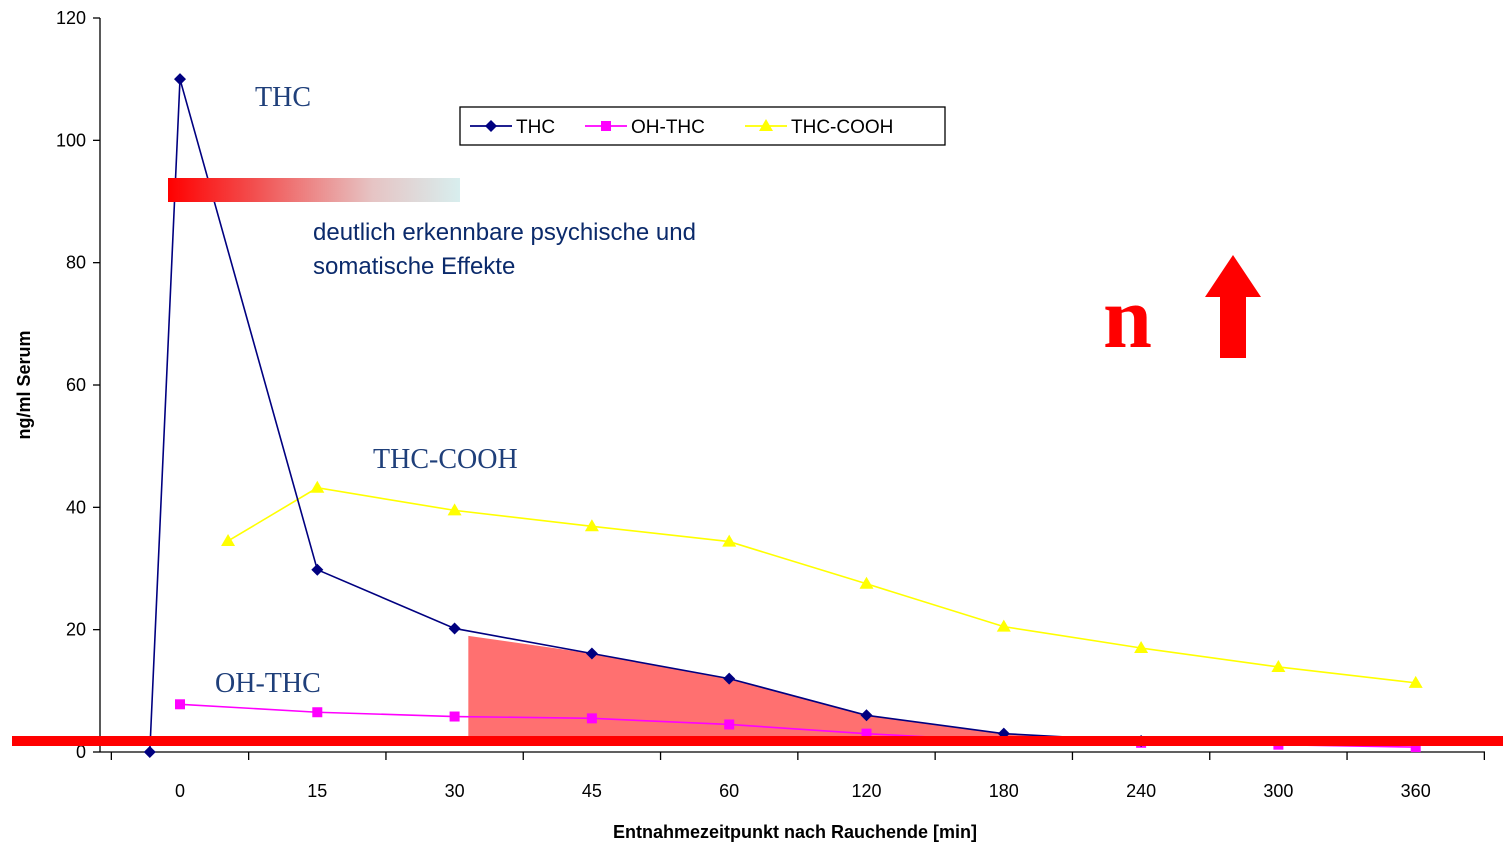  What do you see at coordinates (24, 384) in the screenshot?
I see `y-axis-title: ng/ml Serum` at bounding box center [24, 384].